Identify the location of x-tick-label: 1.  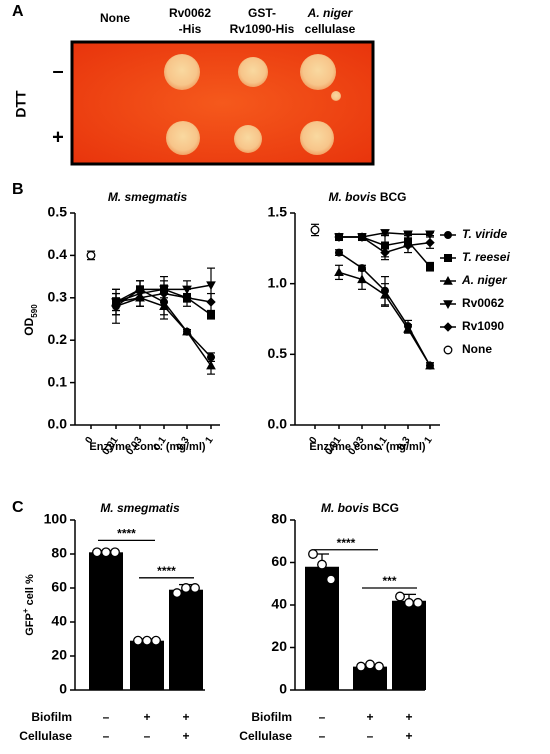
(209, 440).